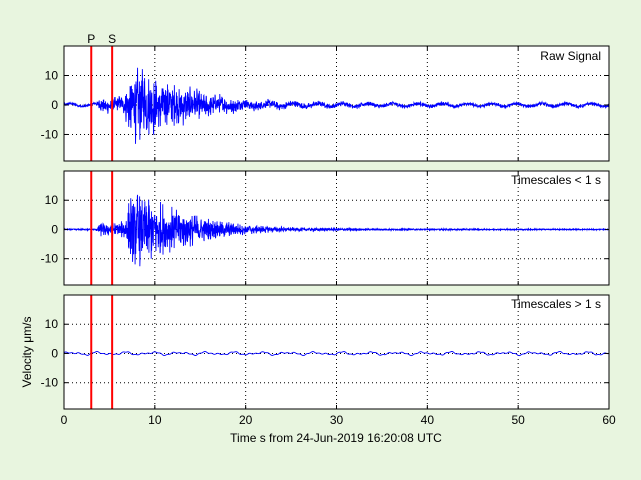  I want to click on phase-label-p: P, so click(91, 39).